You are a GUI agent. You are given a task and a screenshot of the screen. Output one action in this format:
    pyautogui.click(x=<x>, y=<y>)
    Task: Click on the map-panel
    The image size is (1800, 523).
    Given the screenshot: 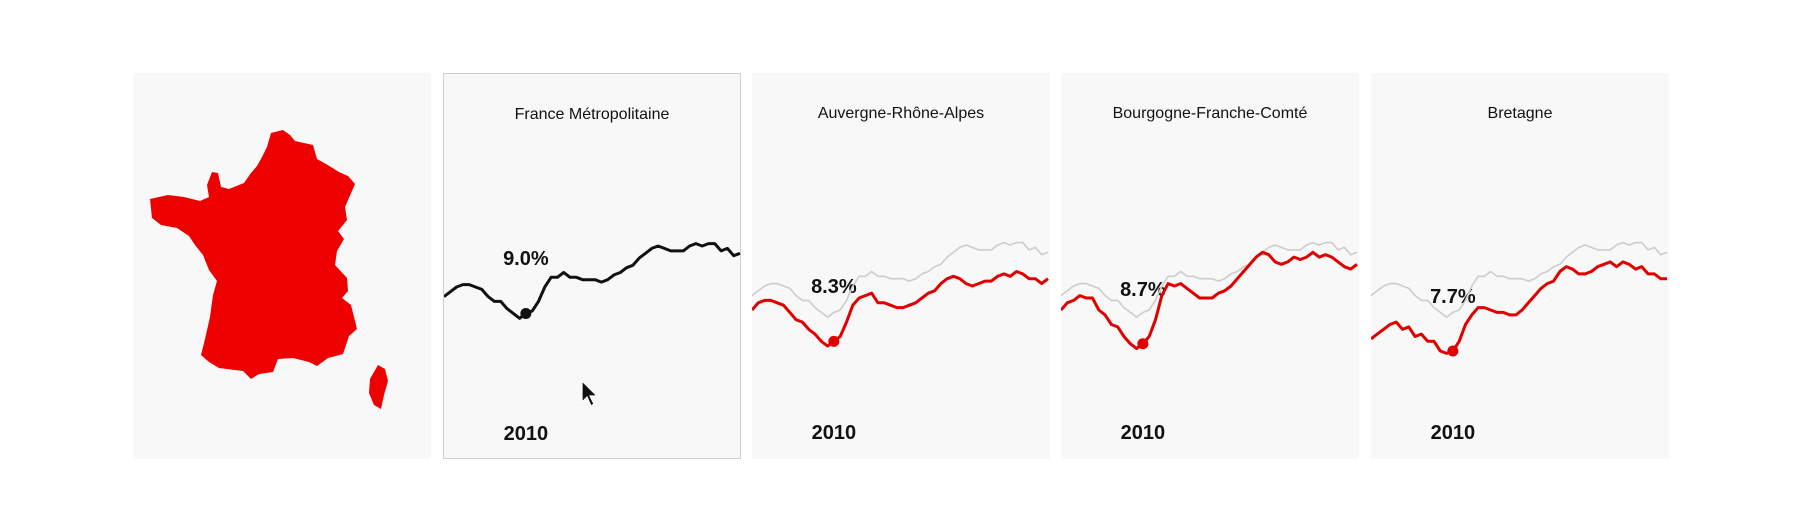 What is the action you would take?
    pyautogui.click(x=282, y=266)
    